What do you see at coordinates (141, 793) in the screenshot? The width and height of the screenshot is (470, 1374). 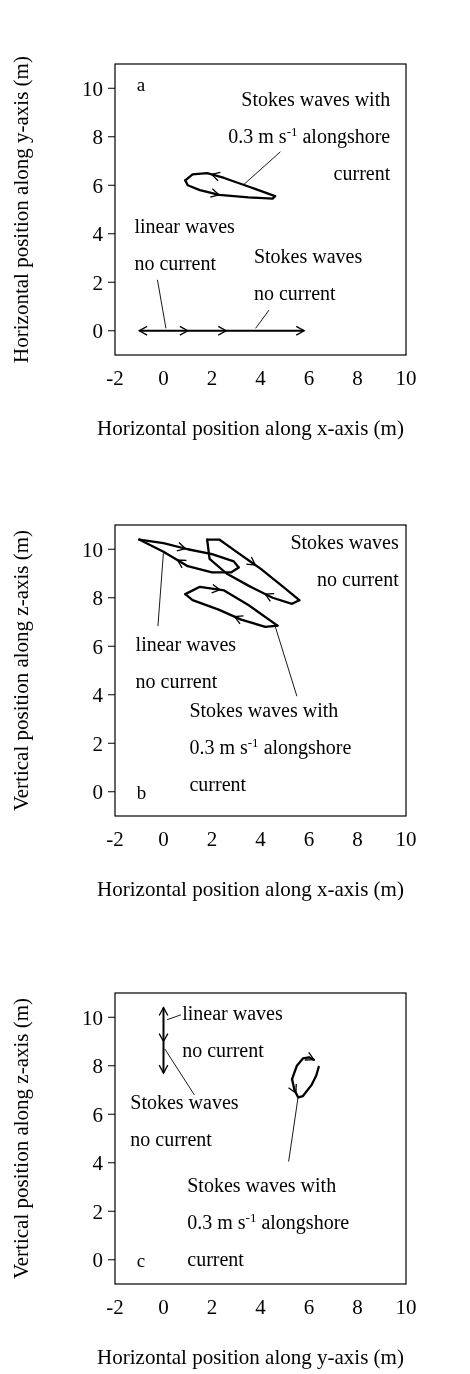 I see `text: b` at bounding box center [141, 793].